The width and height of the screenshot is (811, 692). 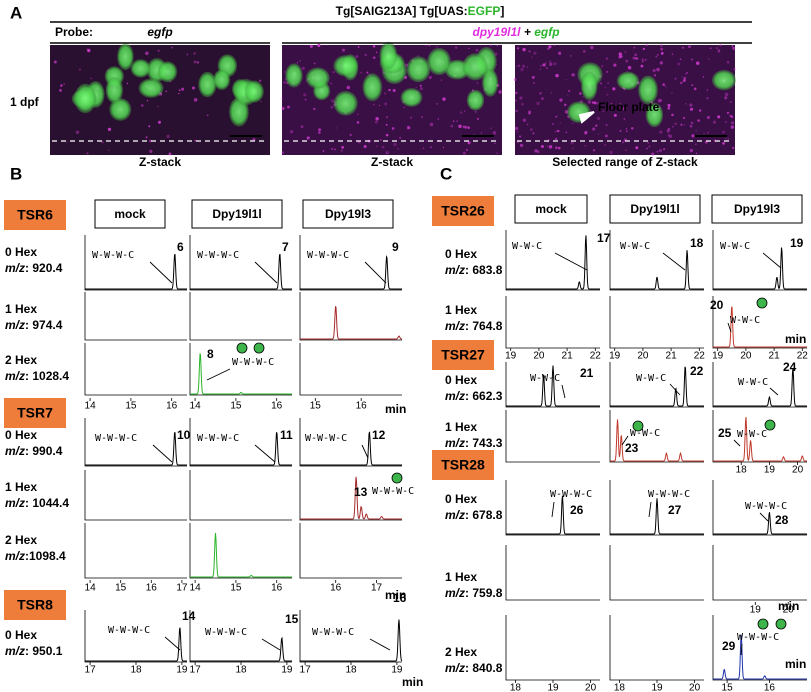 I want to click on mz-value: : 764.8, so click(x=484, y=326).